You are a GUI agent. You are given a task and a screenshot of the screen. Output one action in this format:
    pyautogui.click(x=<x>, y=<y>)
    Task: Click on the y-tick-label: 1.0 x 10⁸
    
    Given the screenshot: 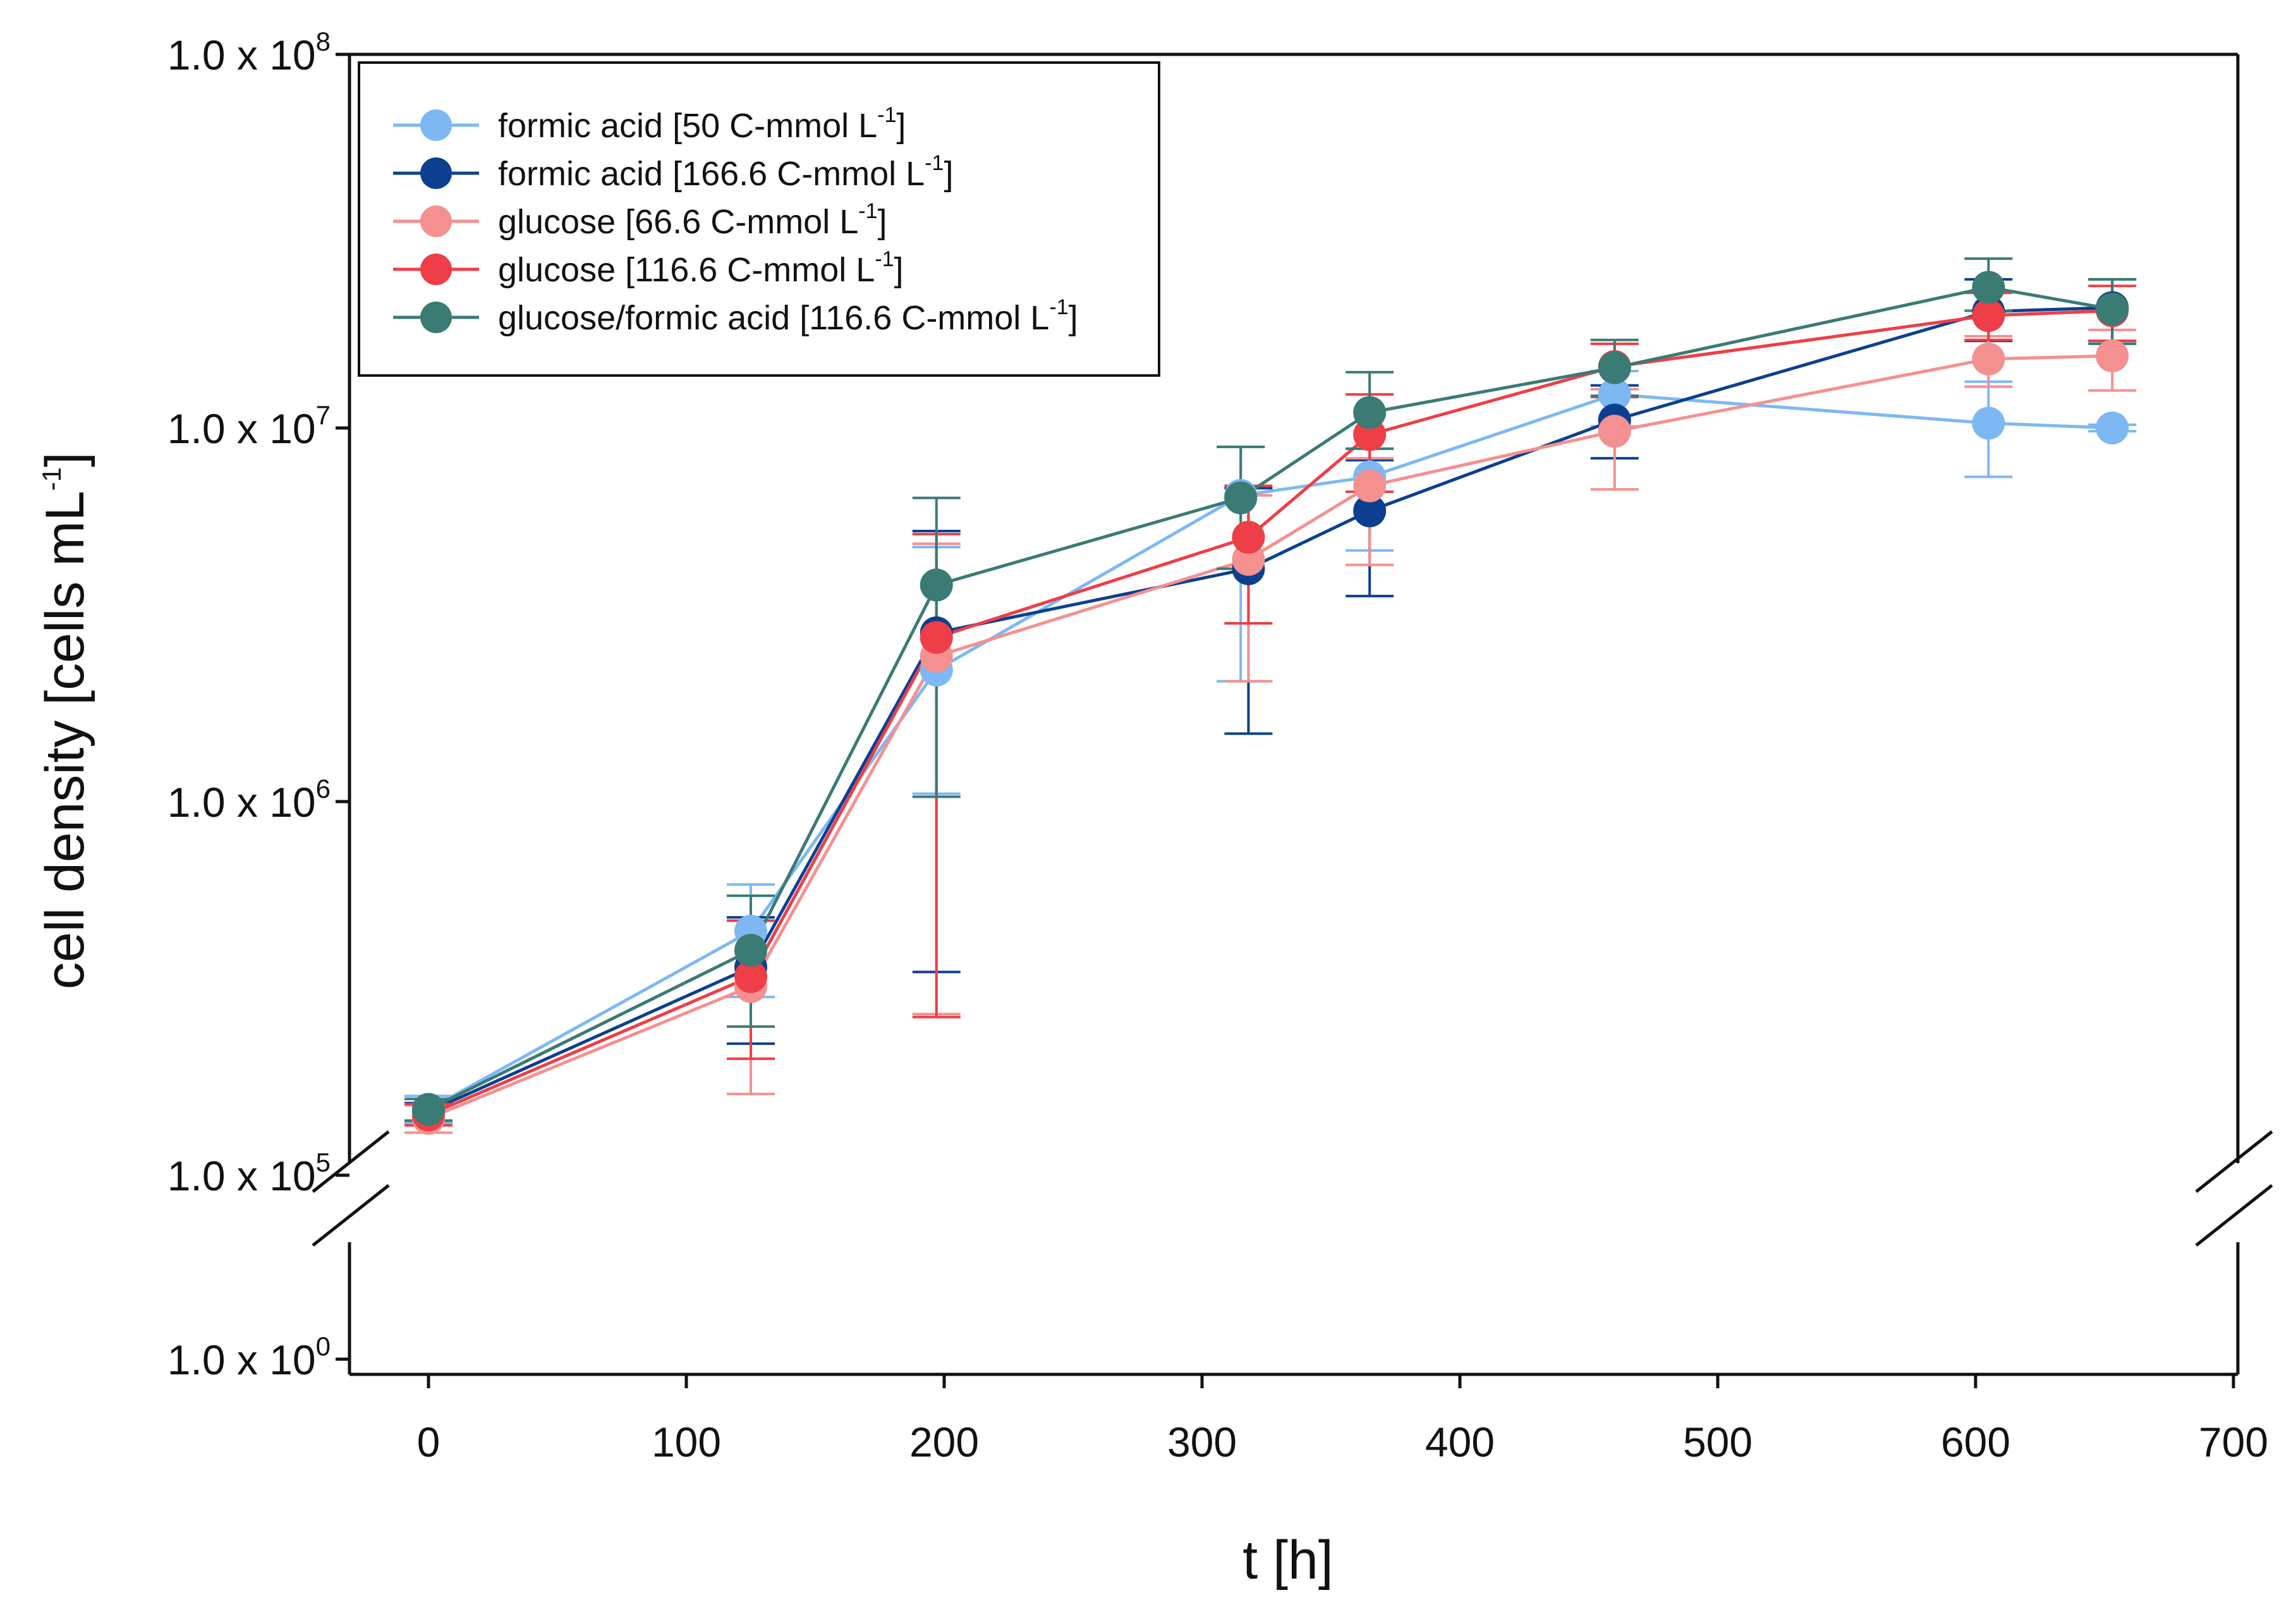 What is the action you would take?
    pyautogui.click(x=249, y=52)
    